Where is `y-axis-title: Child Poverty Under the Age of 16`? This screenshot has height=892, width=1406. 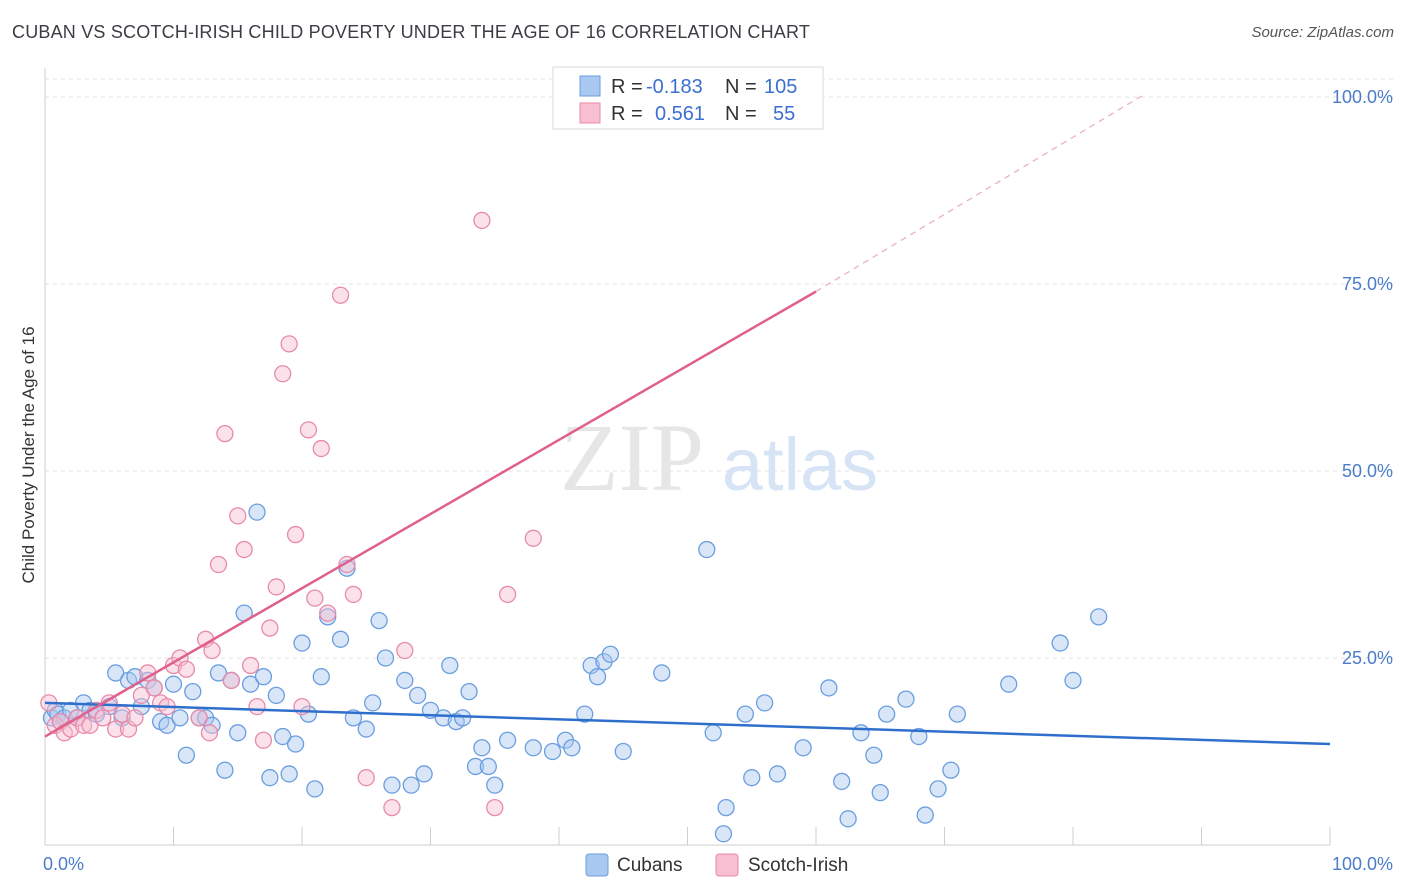 y-axis-title: Child Poverty Under the Age of 16 is located at coordinates (28, 454).